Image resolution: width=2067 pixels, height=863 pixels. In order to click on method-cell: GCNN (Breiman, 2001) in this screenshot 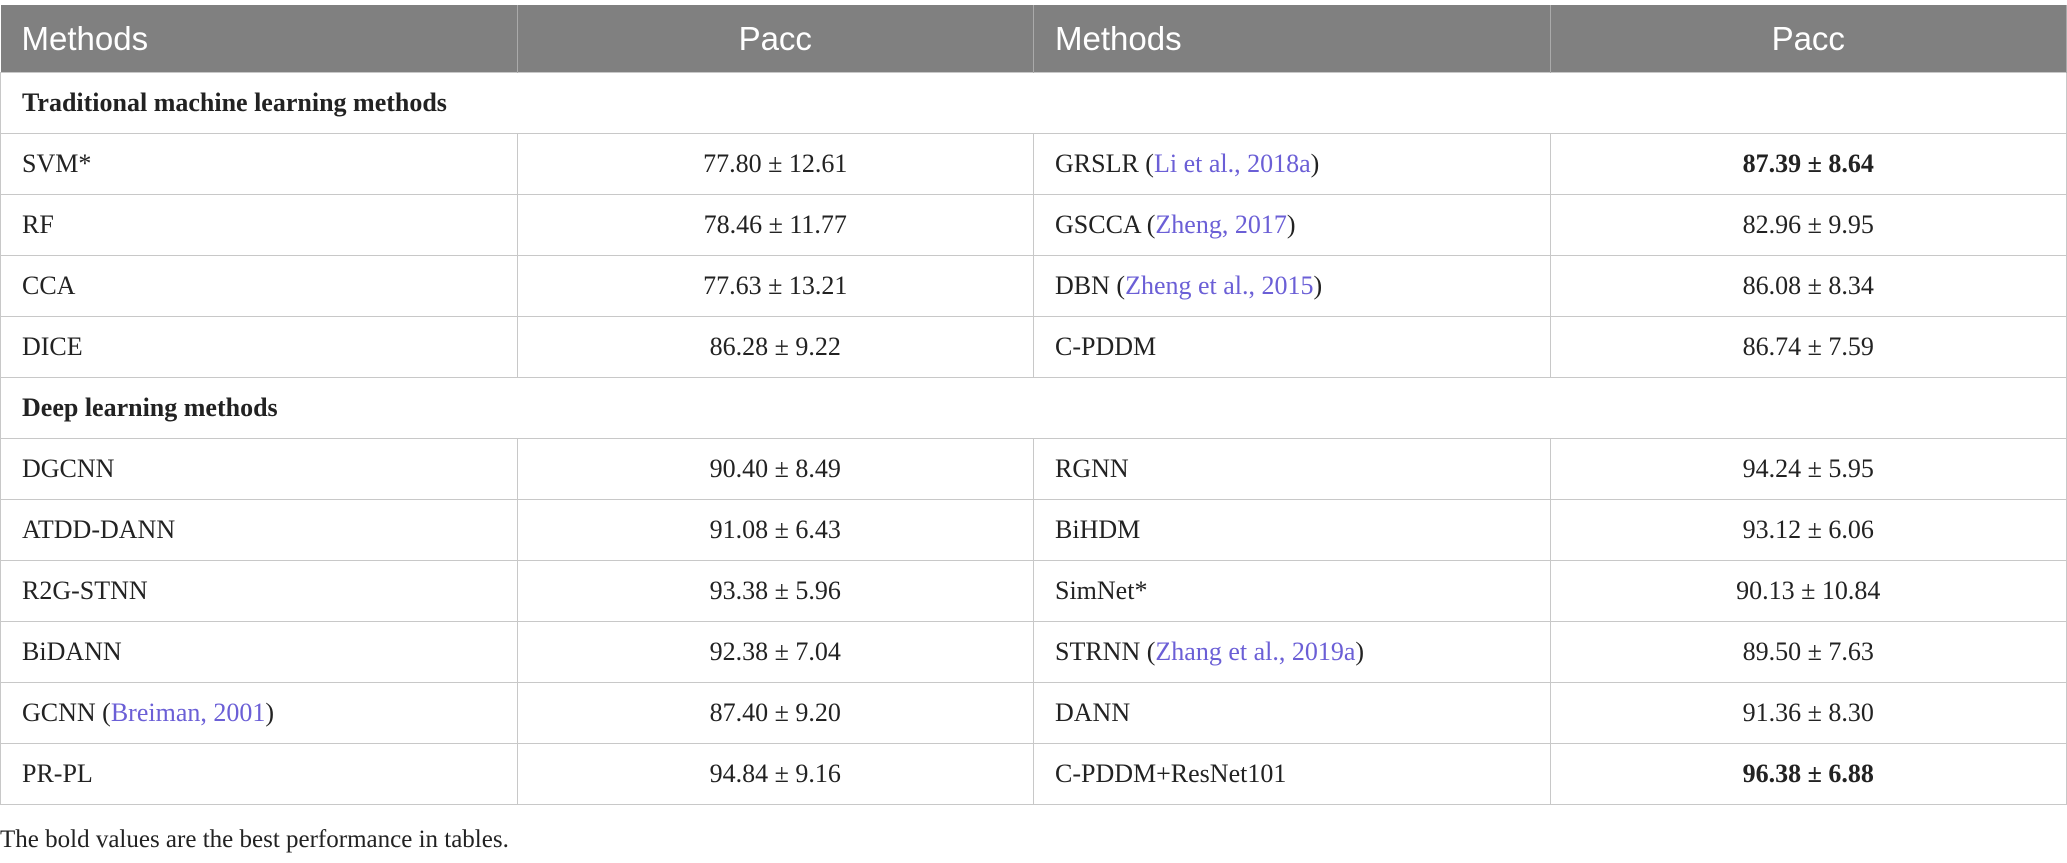, I will do `click(259, 713)`.